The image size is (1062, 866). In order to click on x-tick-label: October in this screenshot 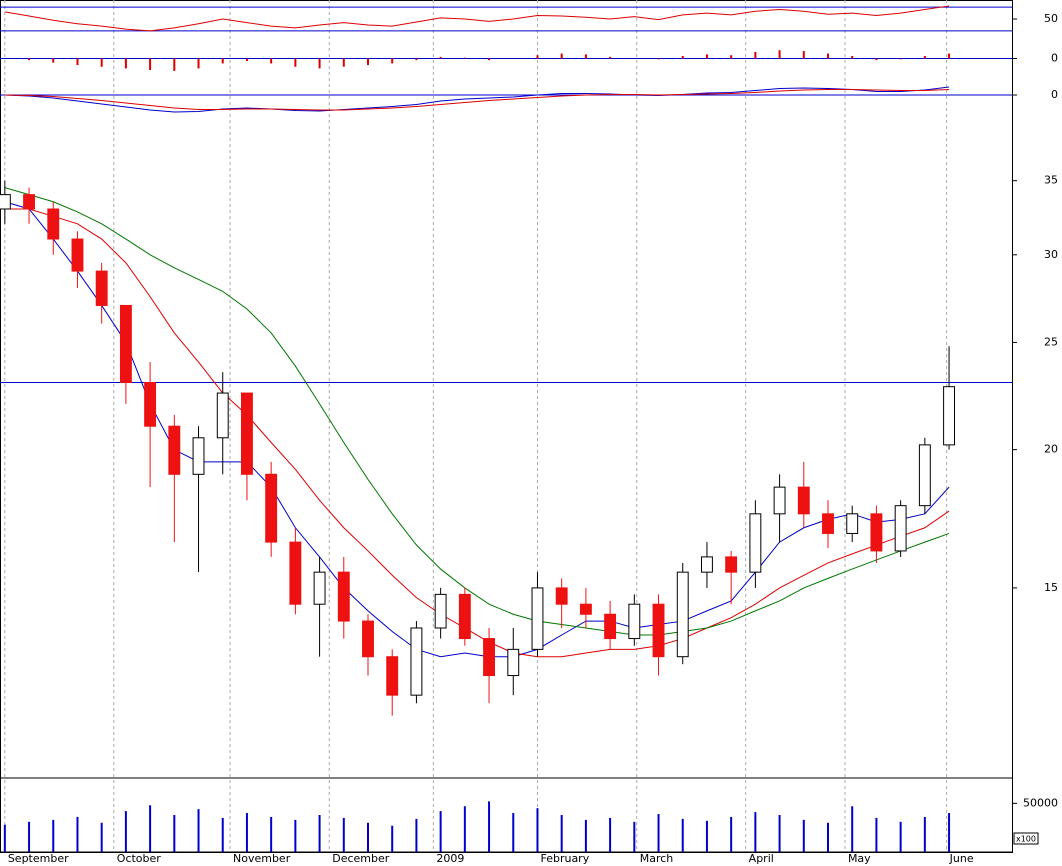, I will do `click(139, 858)`.